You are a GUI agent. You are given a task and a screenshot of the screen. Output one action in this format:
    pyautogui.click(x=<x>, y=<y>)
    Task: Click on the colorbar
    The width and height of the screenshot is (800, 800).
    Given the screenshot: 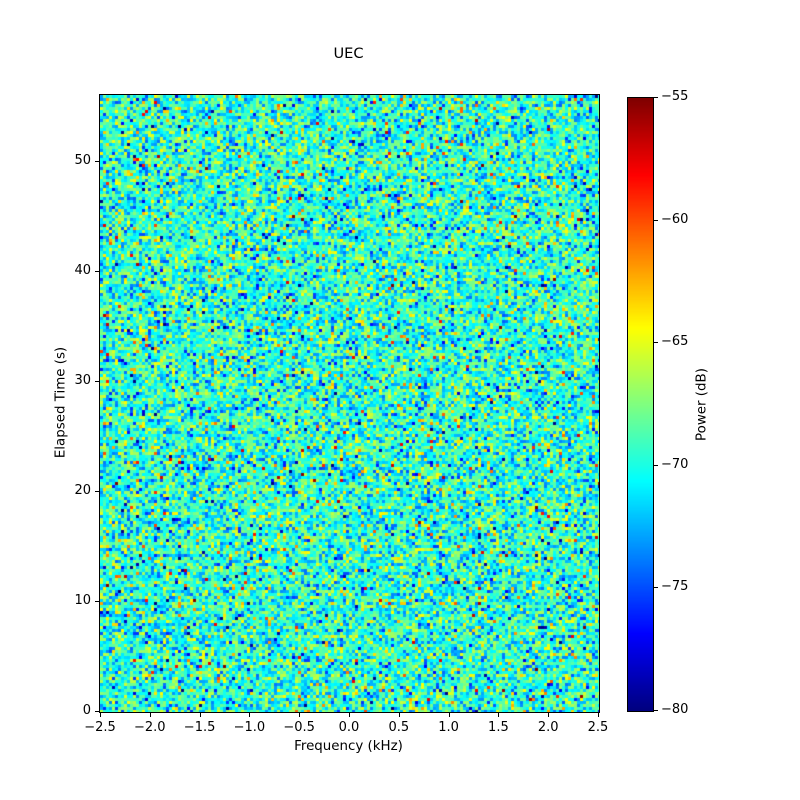 What is the action you would take?
    pyautogui.click(x=640, y=404)
    